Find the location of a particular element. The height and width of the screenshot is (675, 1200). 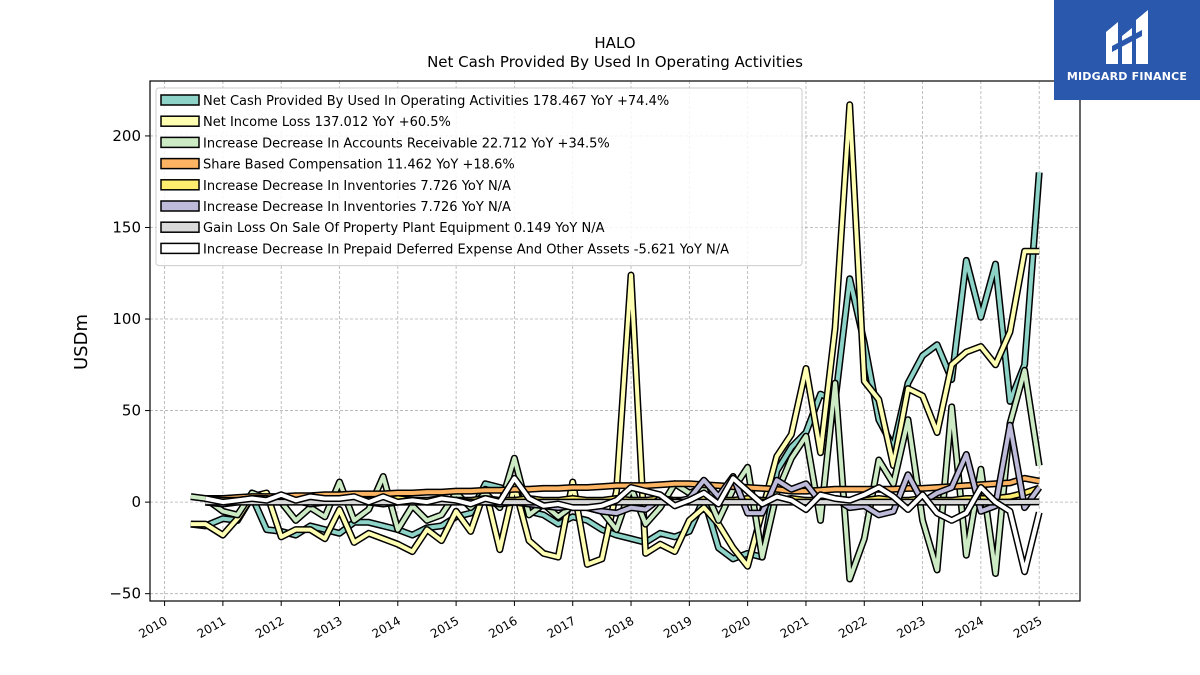

x-tick-label: 2014 is located at coordinates (386, 627).